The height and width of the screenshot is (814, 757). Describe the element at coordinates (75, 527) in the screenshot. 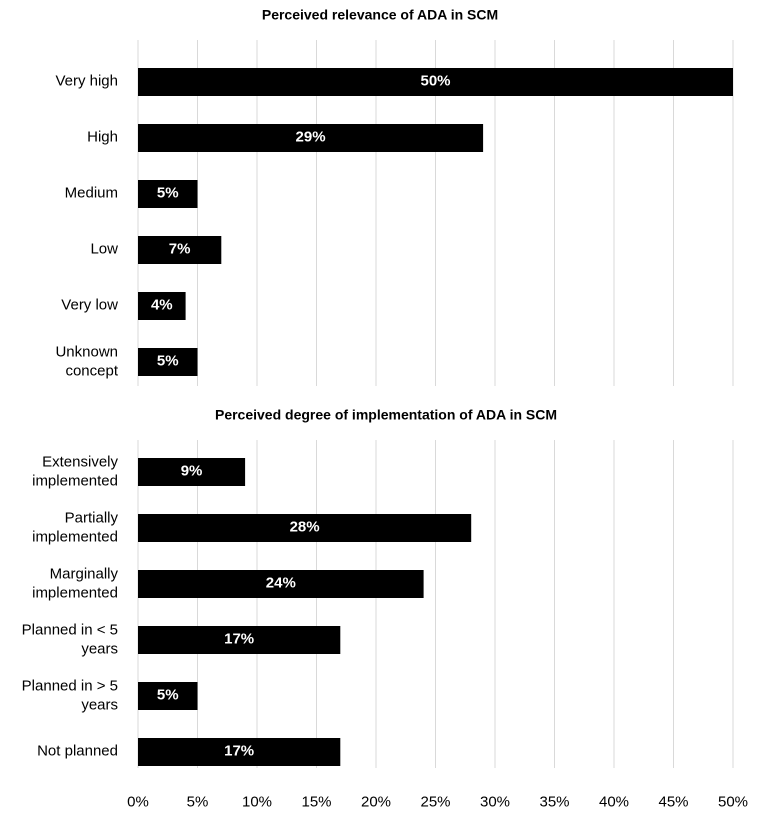

I see `category-label: Partially implemented` at that location.